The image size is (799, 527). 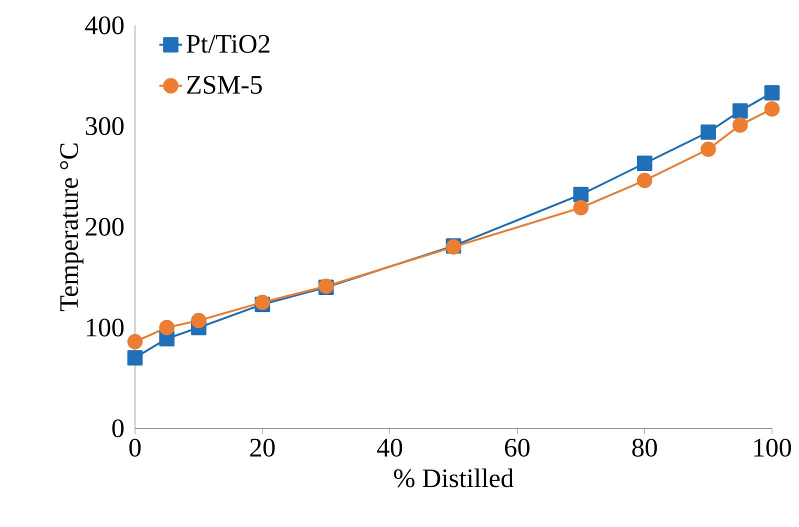 I want to click on x-tick-label: 0, so click(x=135, y=447).